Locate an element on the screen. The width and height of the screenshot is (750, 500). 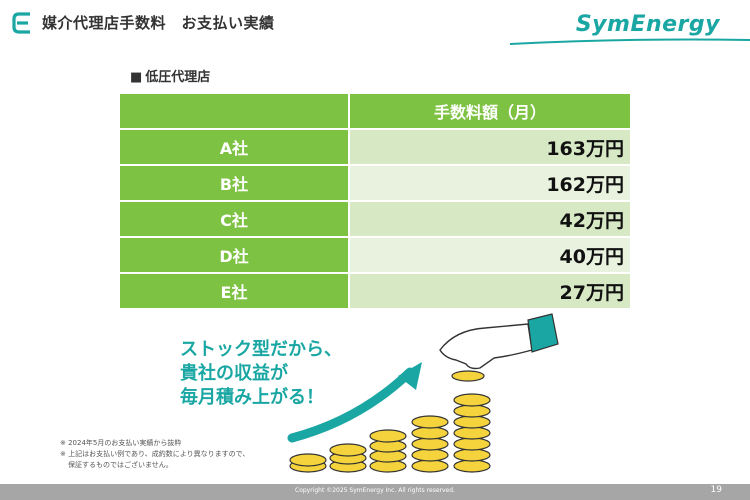
table-header-empty is located at coordinates (235, 111).